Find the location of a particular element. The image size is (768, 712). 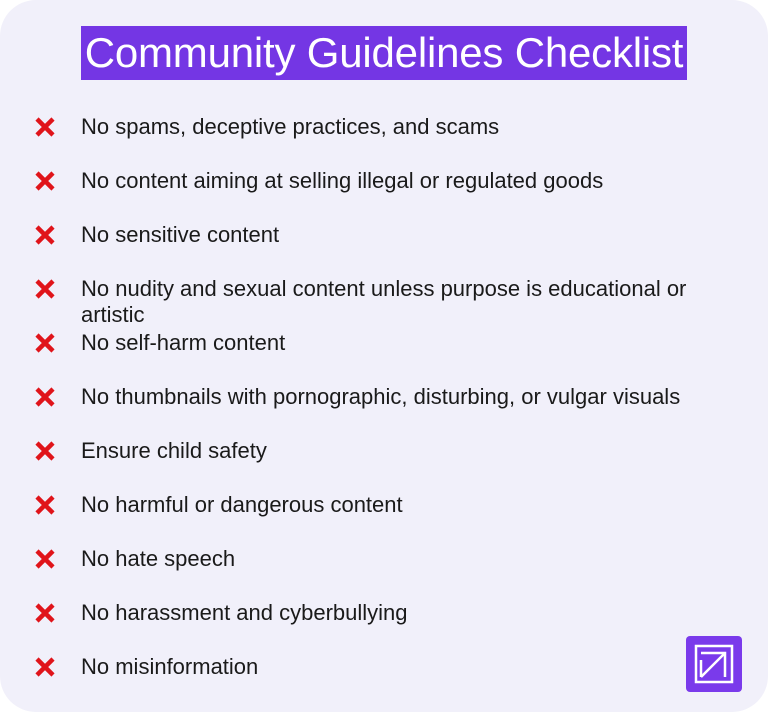

list-item-text: No hate speech is located at coordinates (158, 558).